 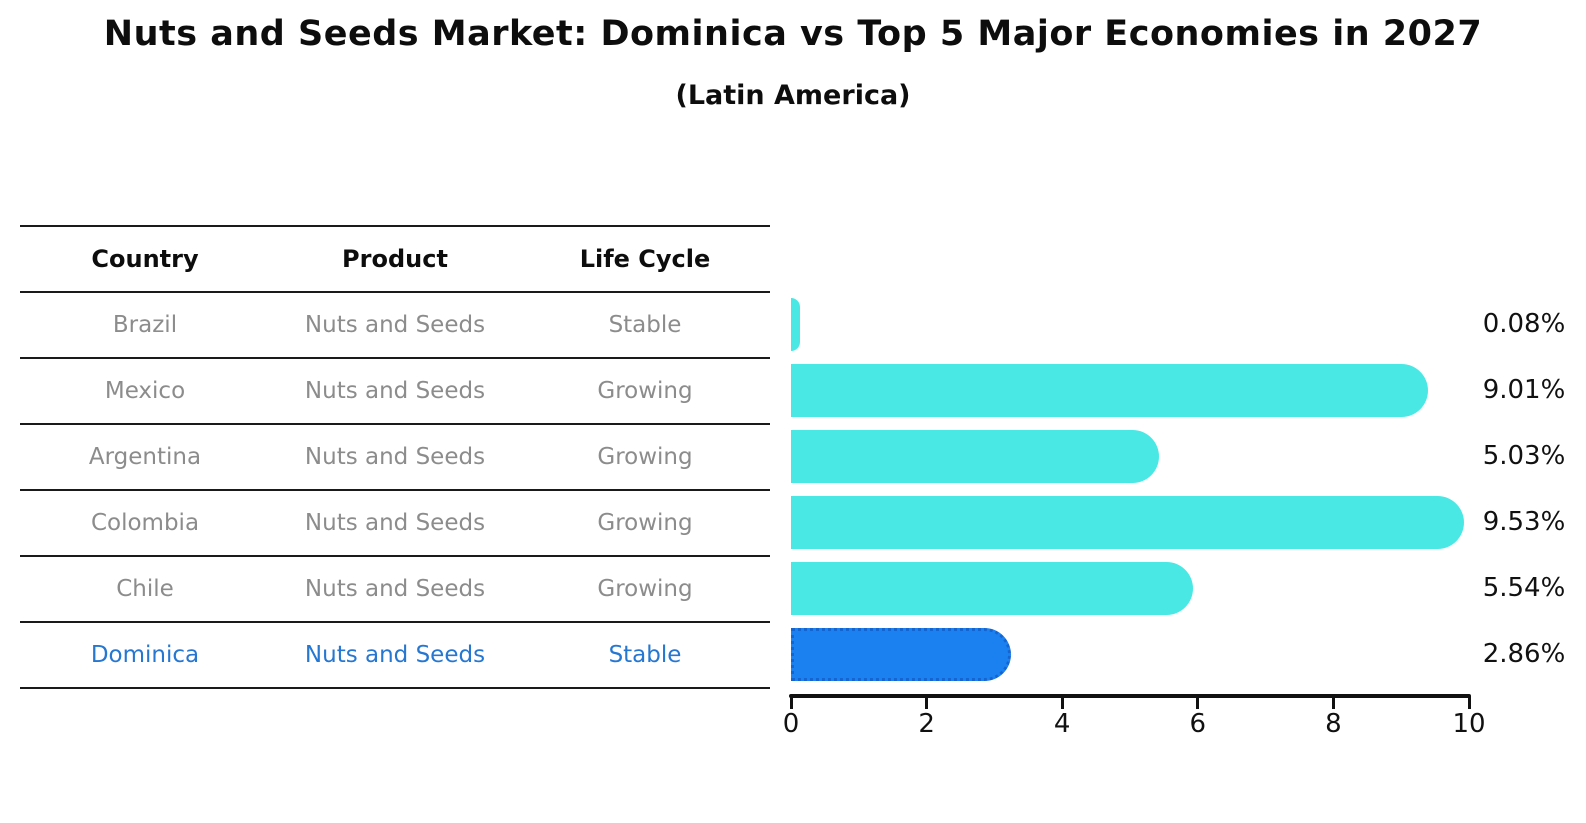 What do you see at coordinates (975, 456) in the screenshot?
I see `bar-argentina` at bounding box center [975, 456].